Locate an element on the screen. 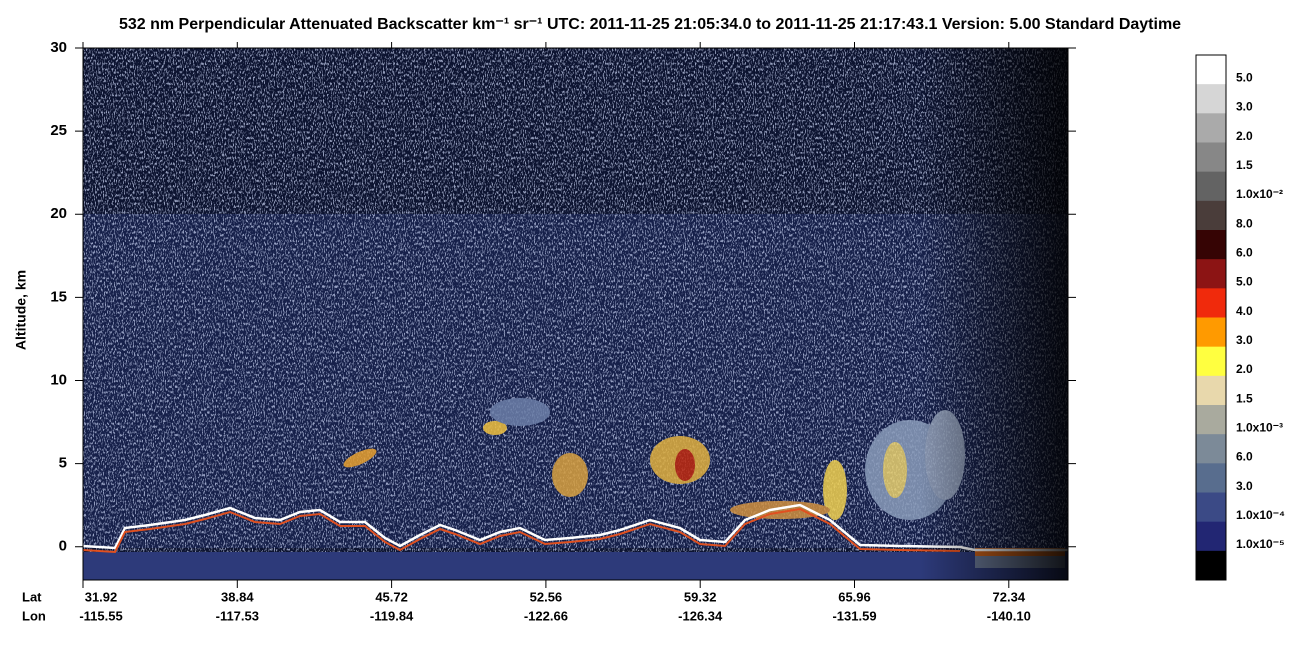  y-tick-label: 0 is located at coordinates (63, 546).